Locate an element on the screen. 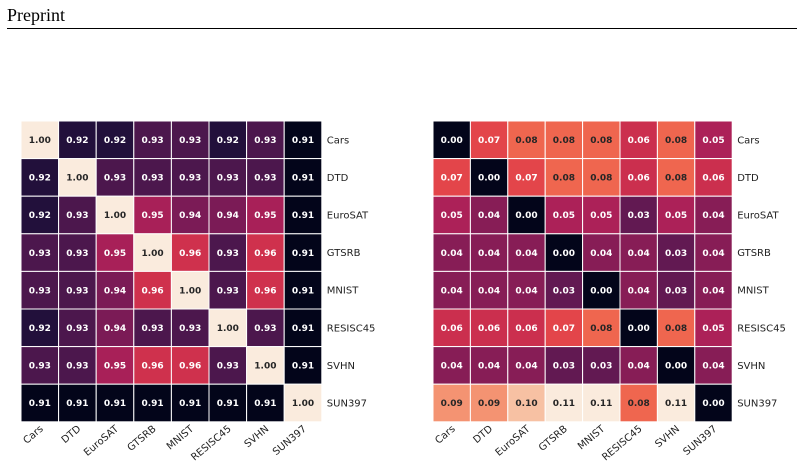  row-tick-label: RESISC45 is located at coordinates (761, 328).